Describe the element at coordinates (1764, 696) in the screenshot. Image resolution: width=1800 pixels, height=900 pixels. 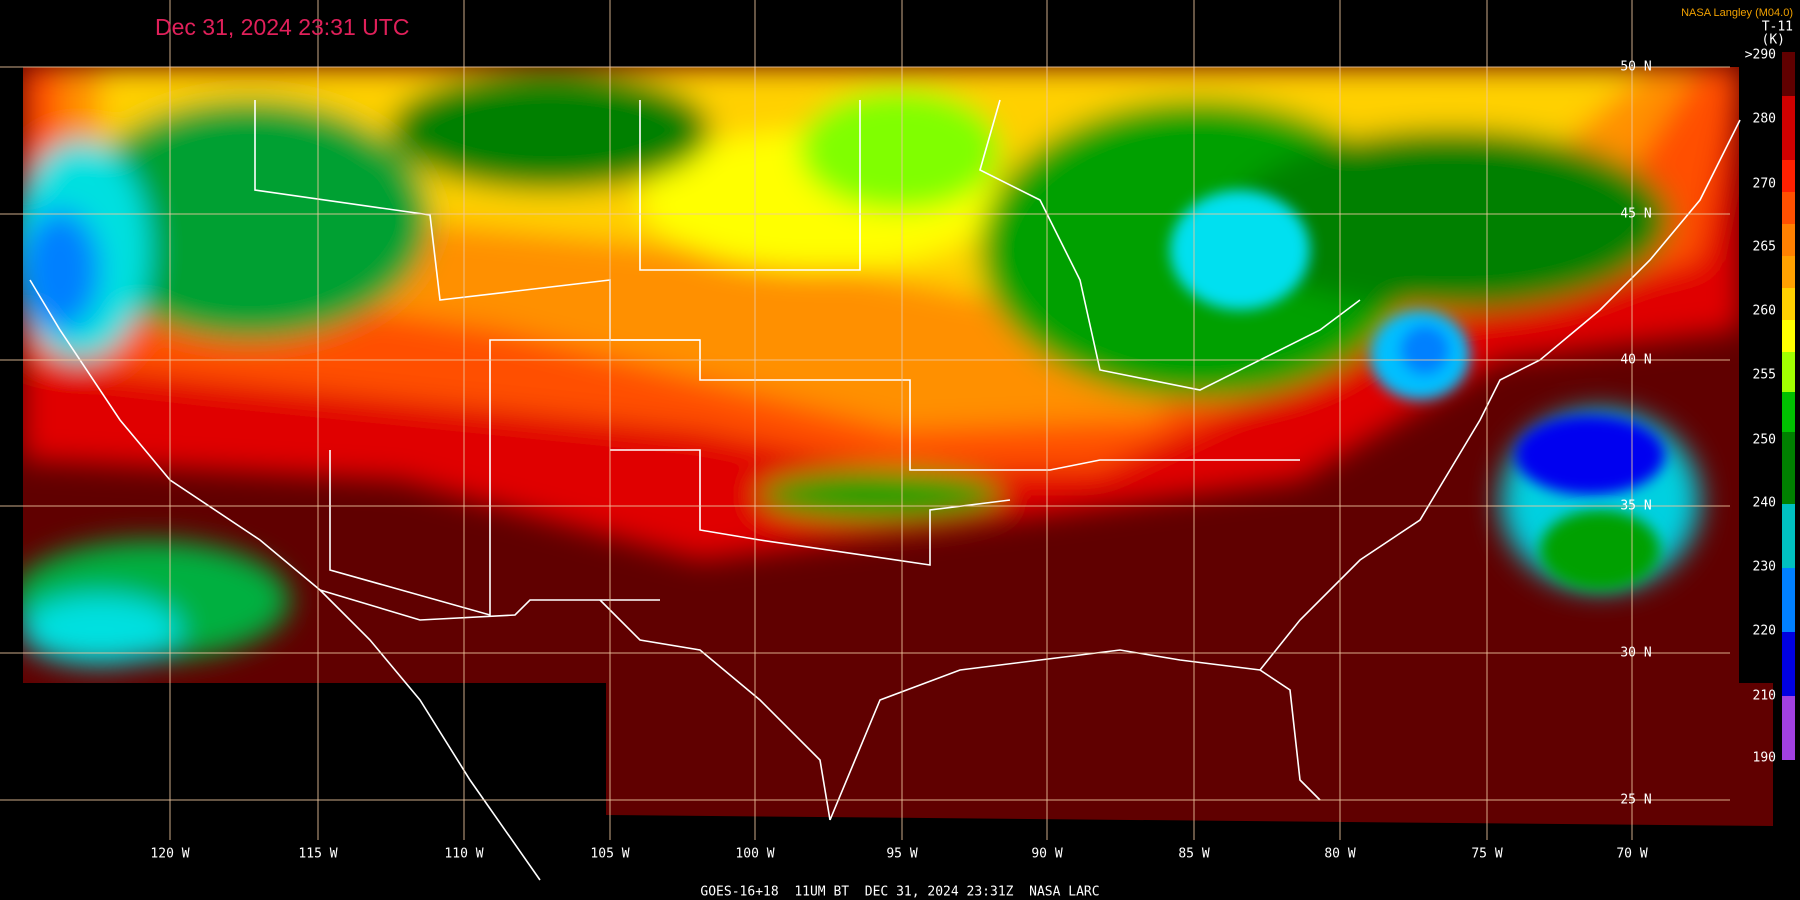
I see `colorbar-label: 210` at that location.